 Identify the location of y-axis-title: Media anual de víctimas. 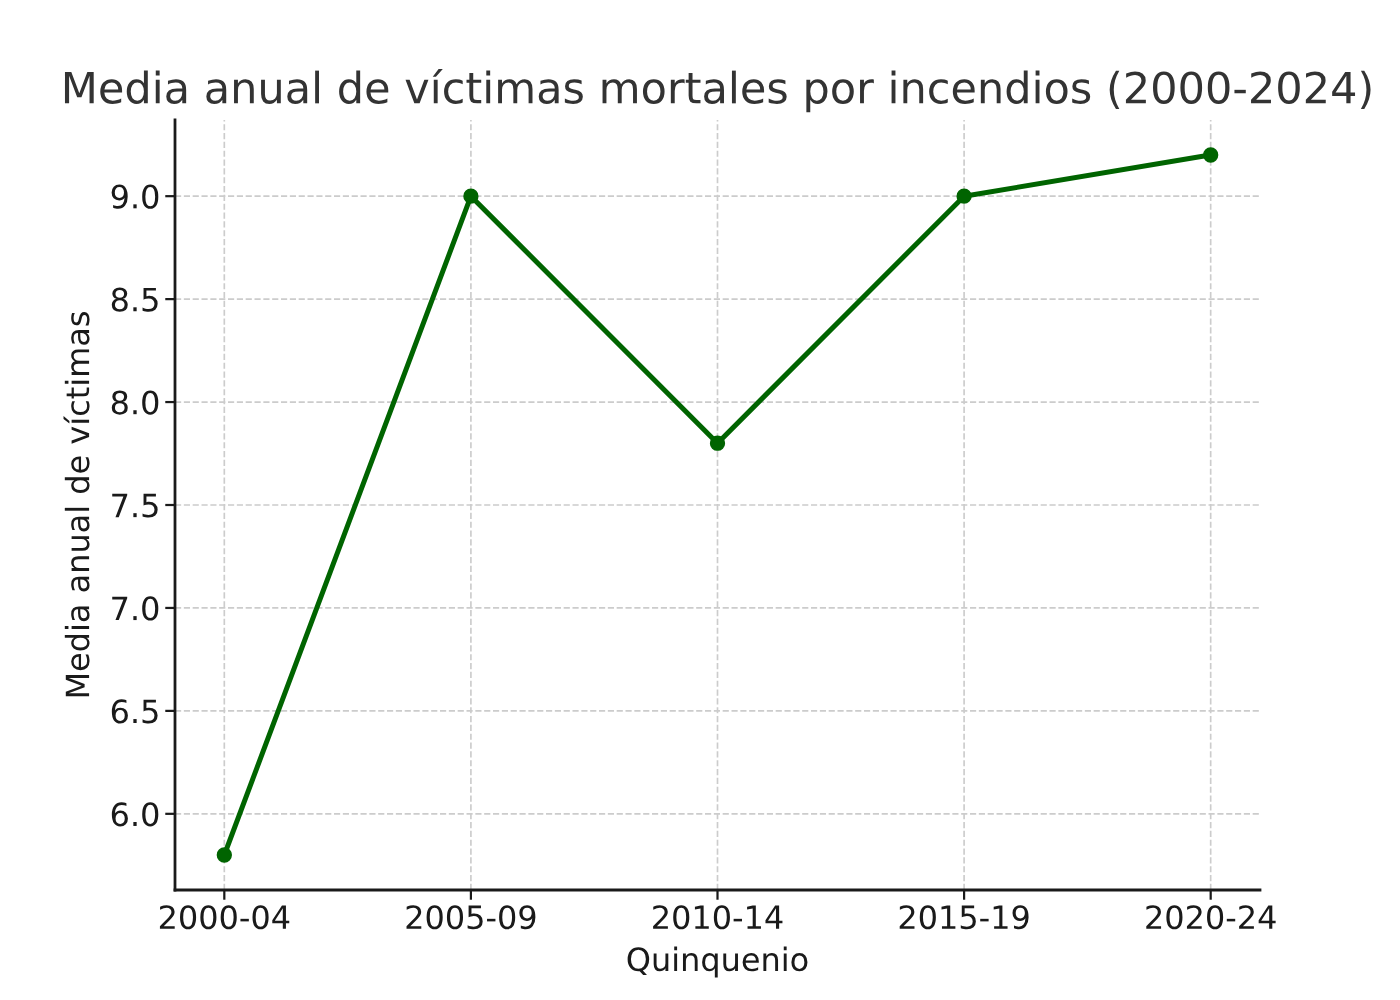
(76, 504).